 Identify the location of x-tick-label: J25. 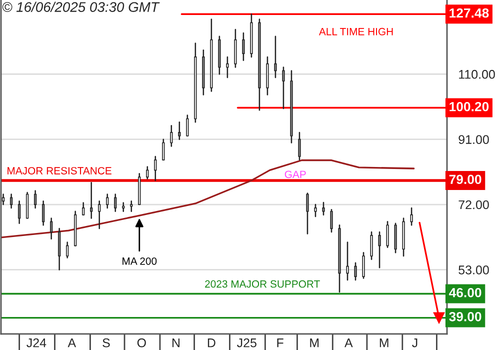
(246, 343).